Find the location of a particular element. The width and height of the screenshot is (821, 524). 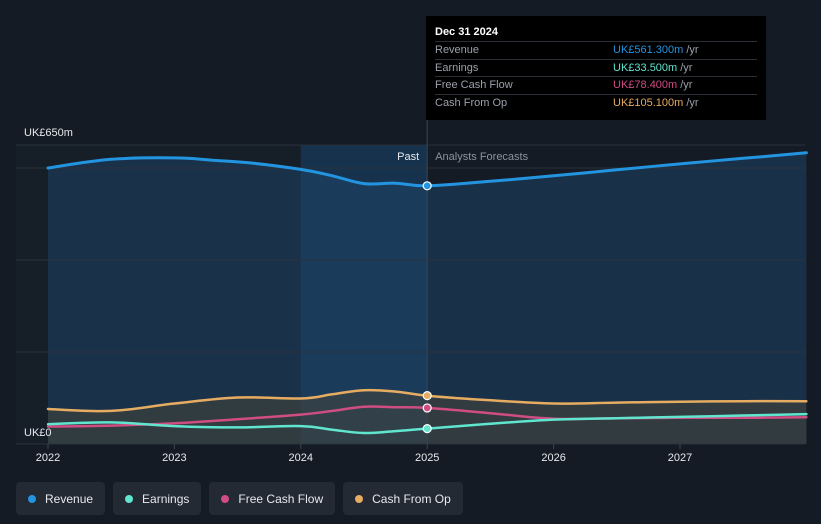

tooltip-value: UK£105.100m is located at coordinates (648, 102).